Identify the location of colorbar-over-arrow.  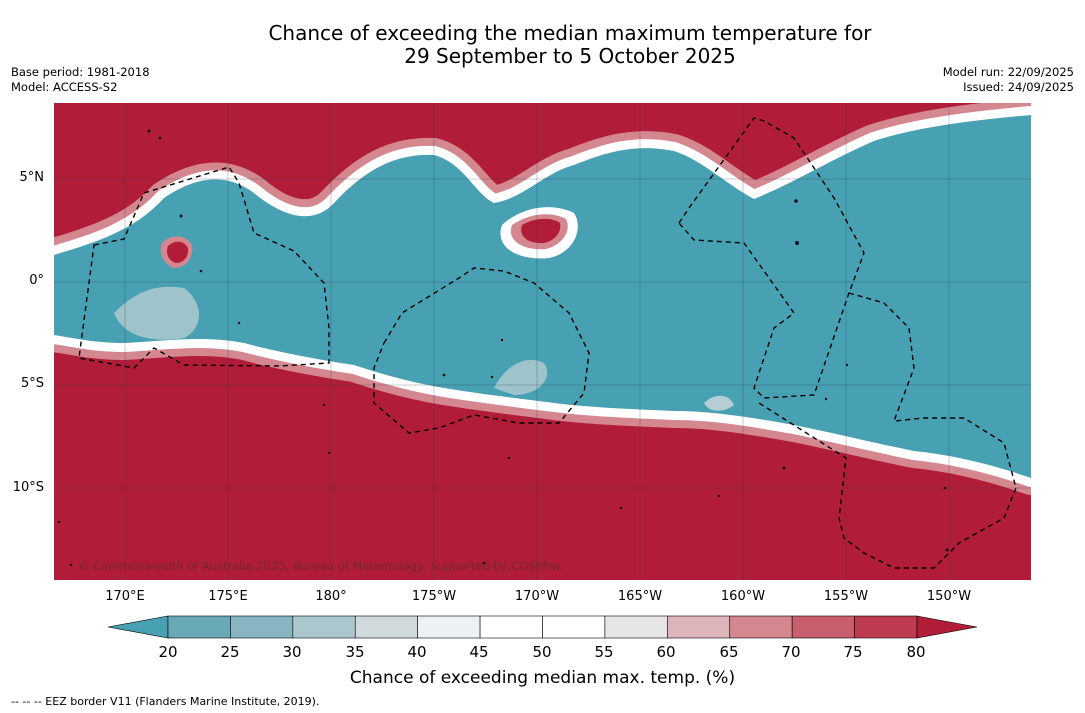
(947, 627).